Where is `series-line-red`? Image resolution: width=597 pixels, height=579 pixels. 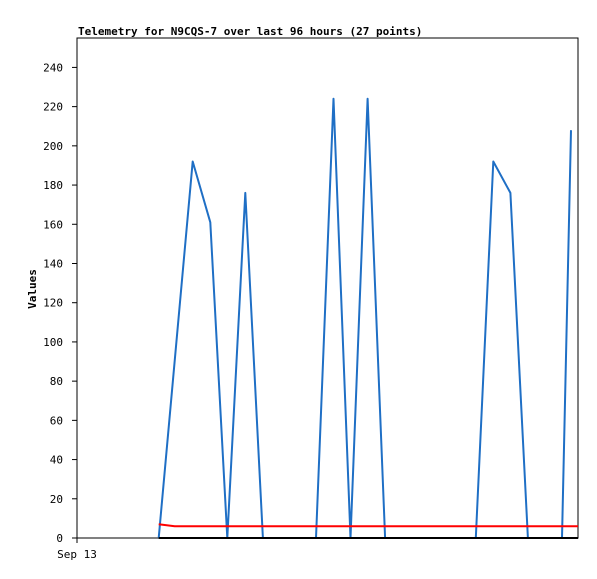 series-line-red is located at coordinates (368, 525).